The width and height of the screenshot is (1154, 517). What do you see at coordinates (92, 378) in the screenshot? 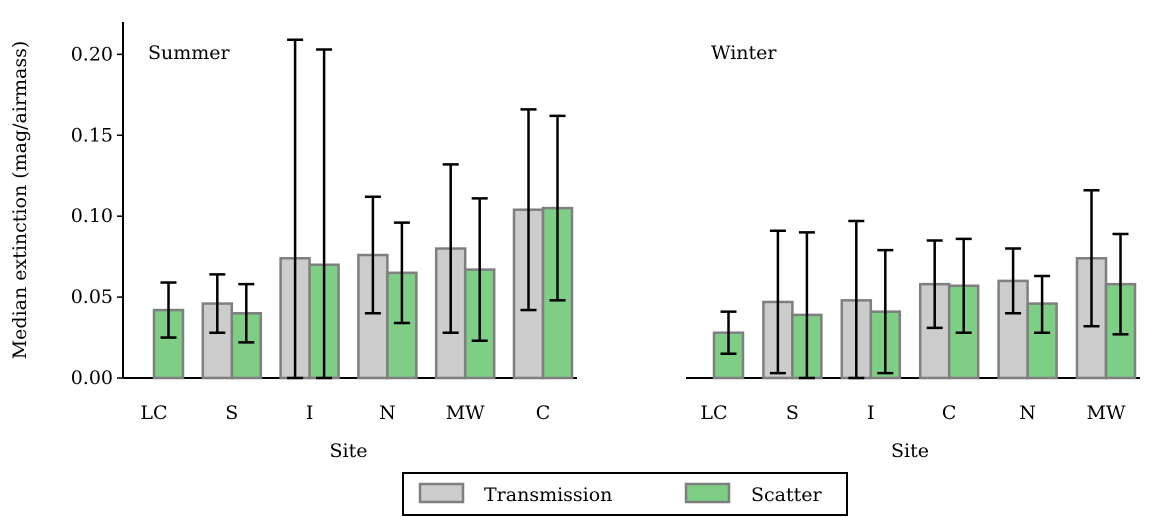
I see `y-tick-label: 0.00` at bounding box center [92, 378].